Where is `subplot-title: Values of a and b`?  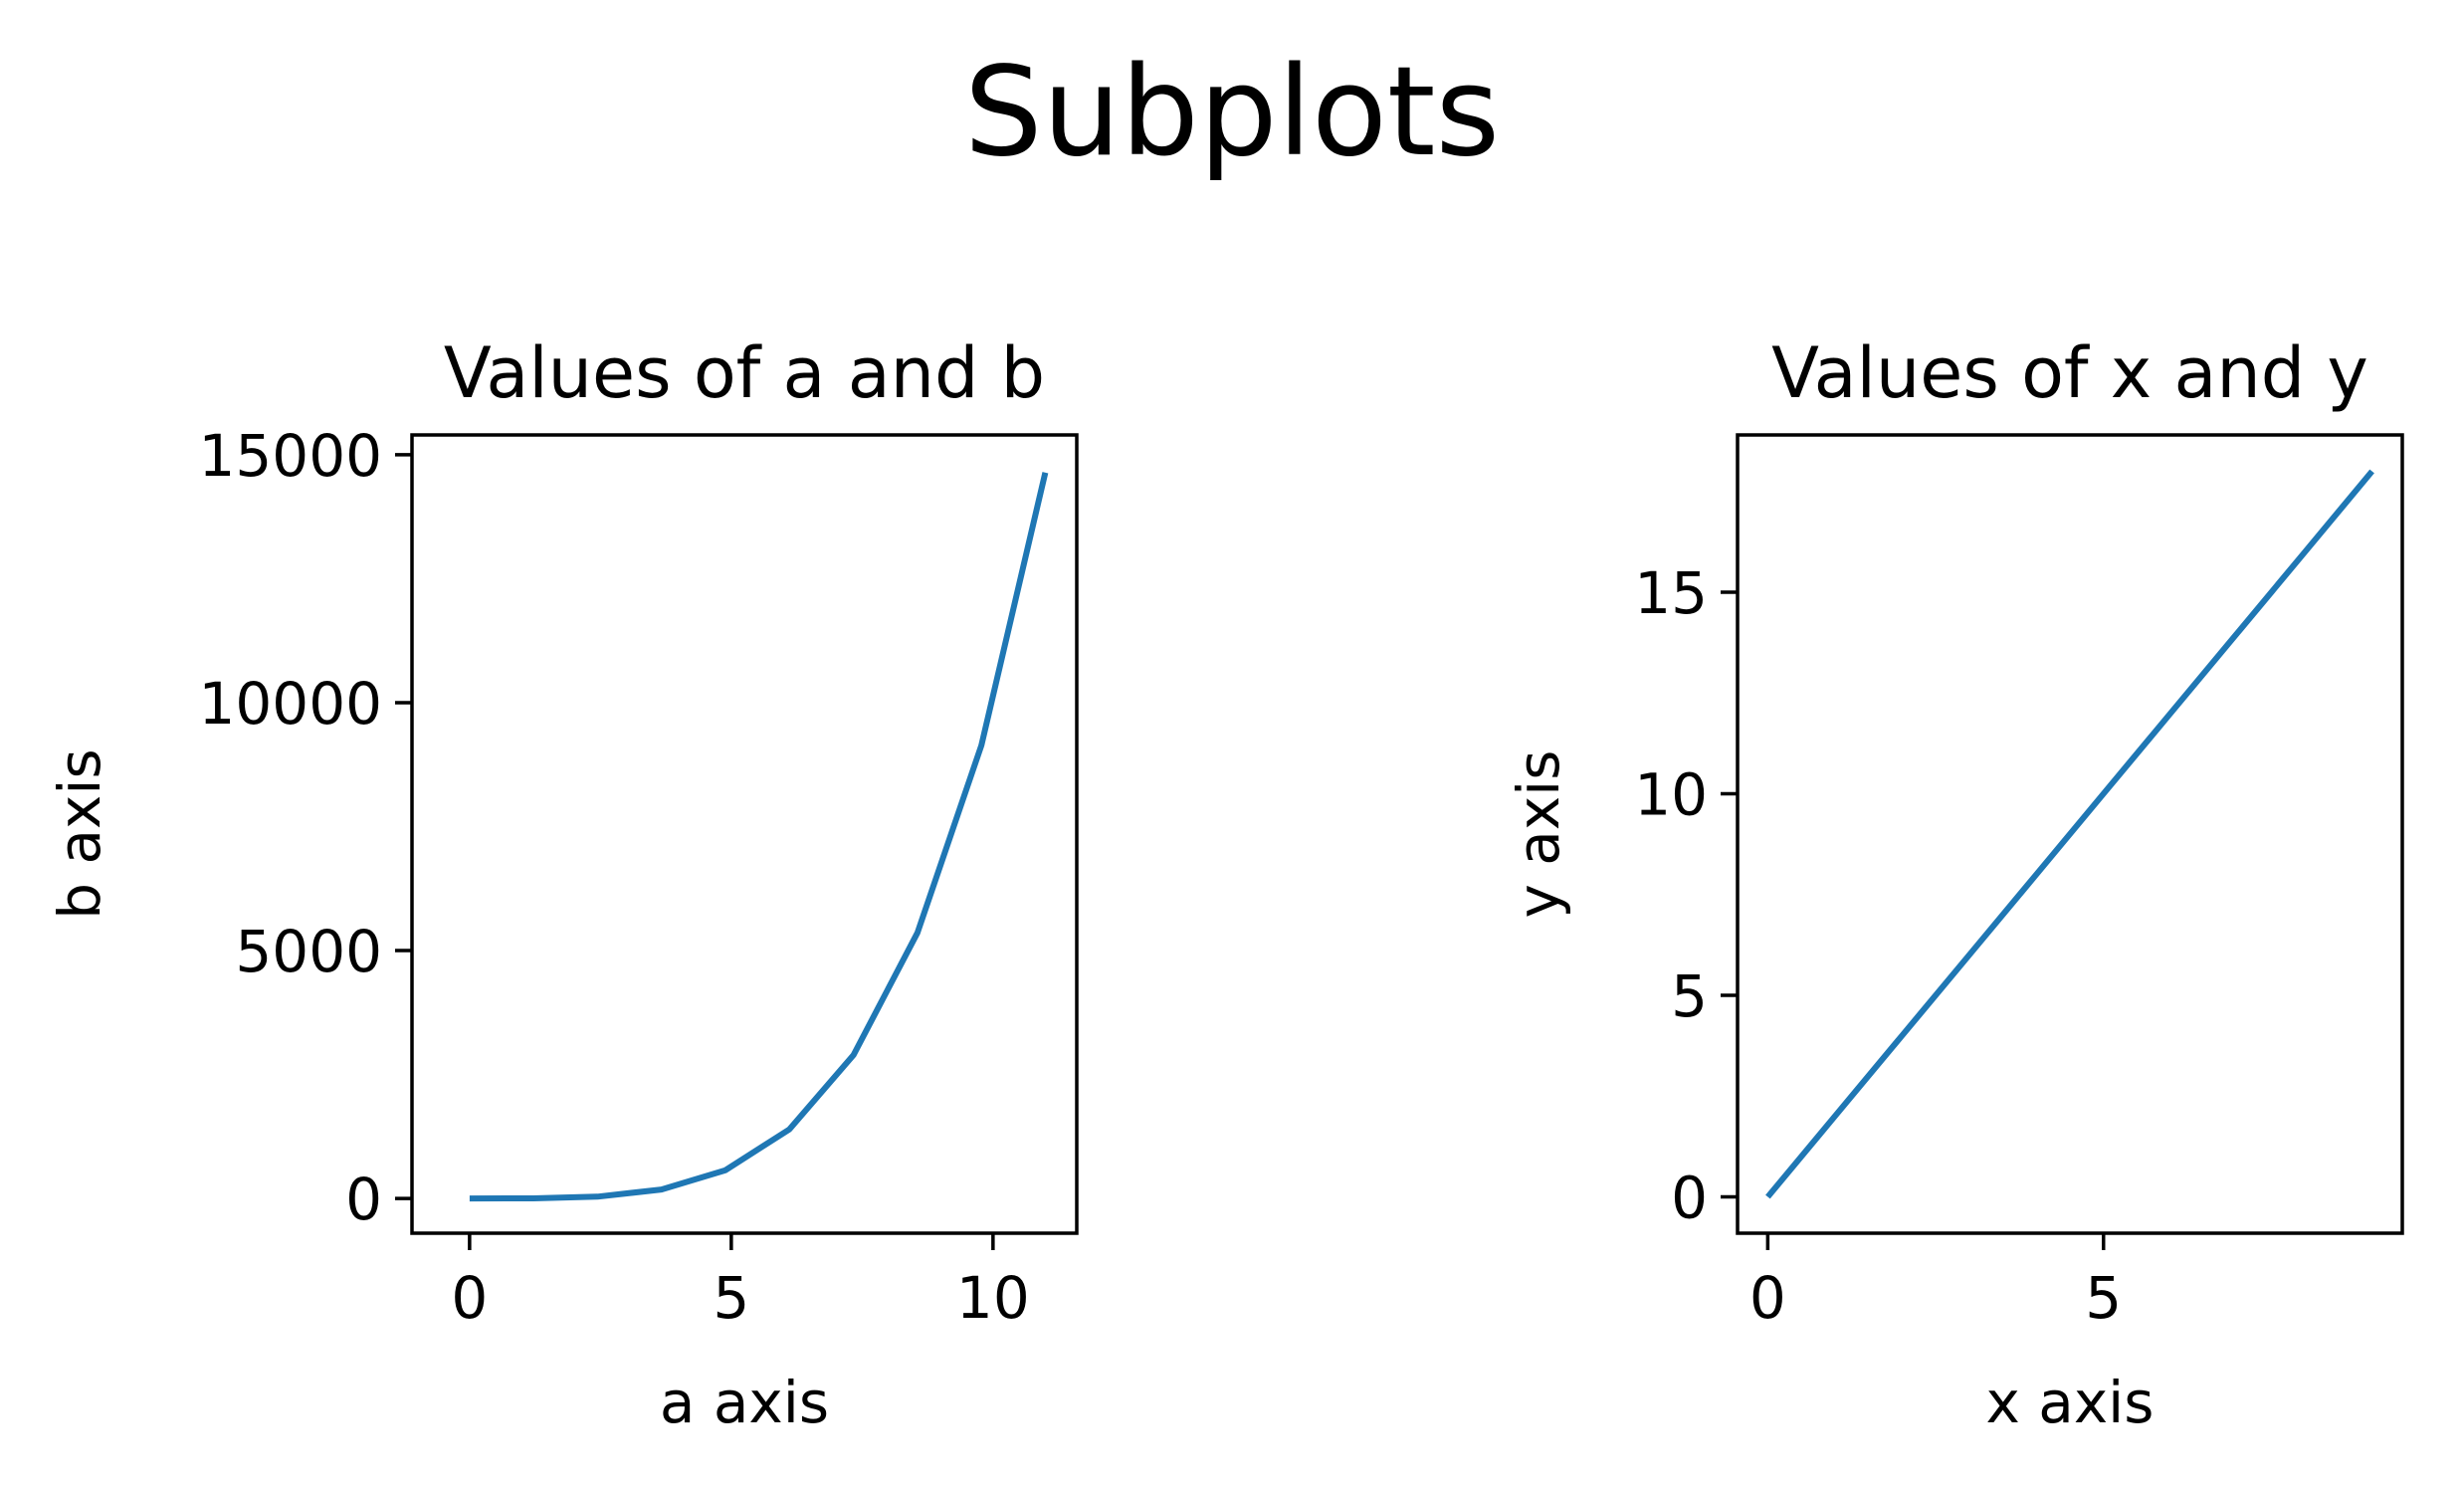 subplot-title: Values of a and b is located at coordinates (745, 373).